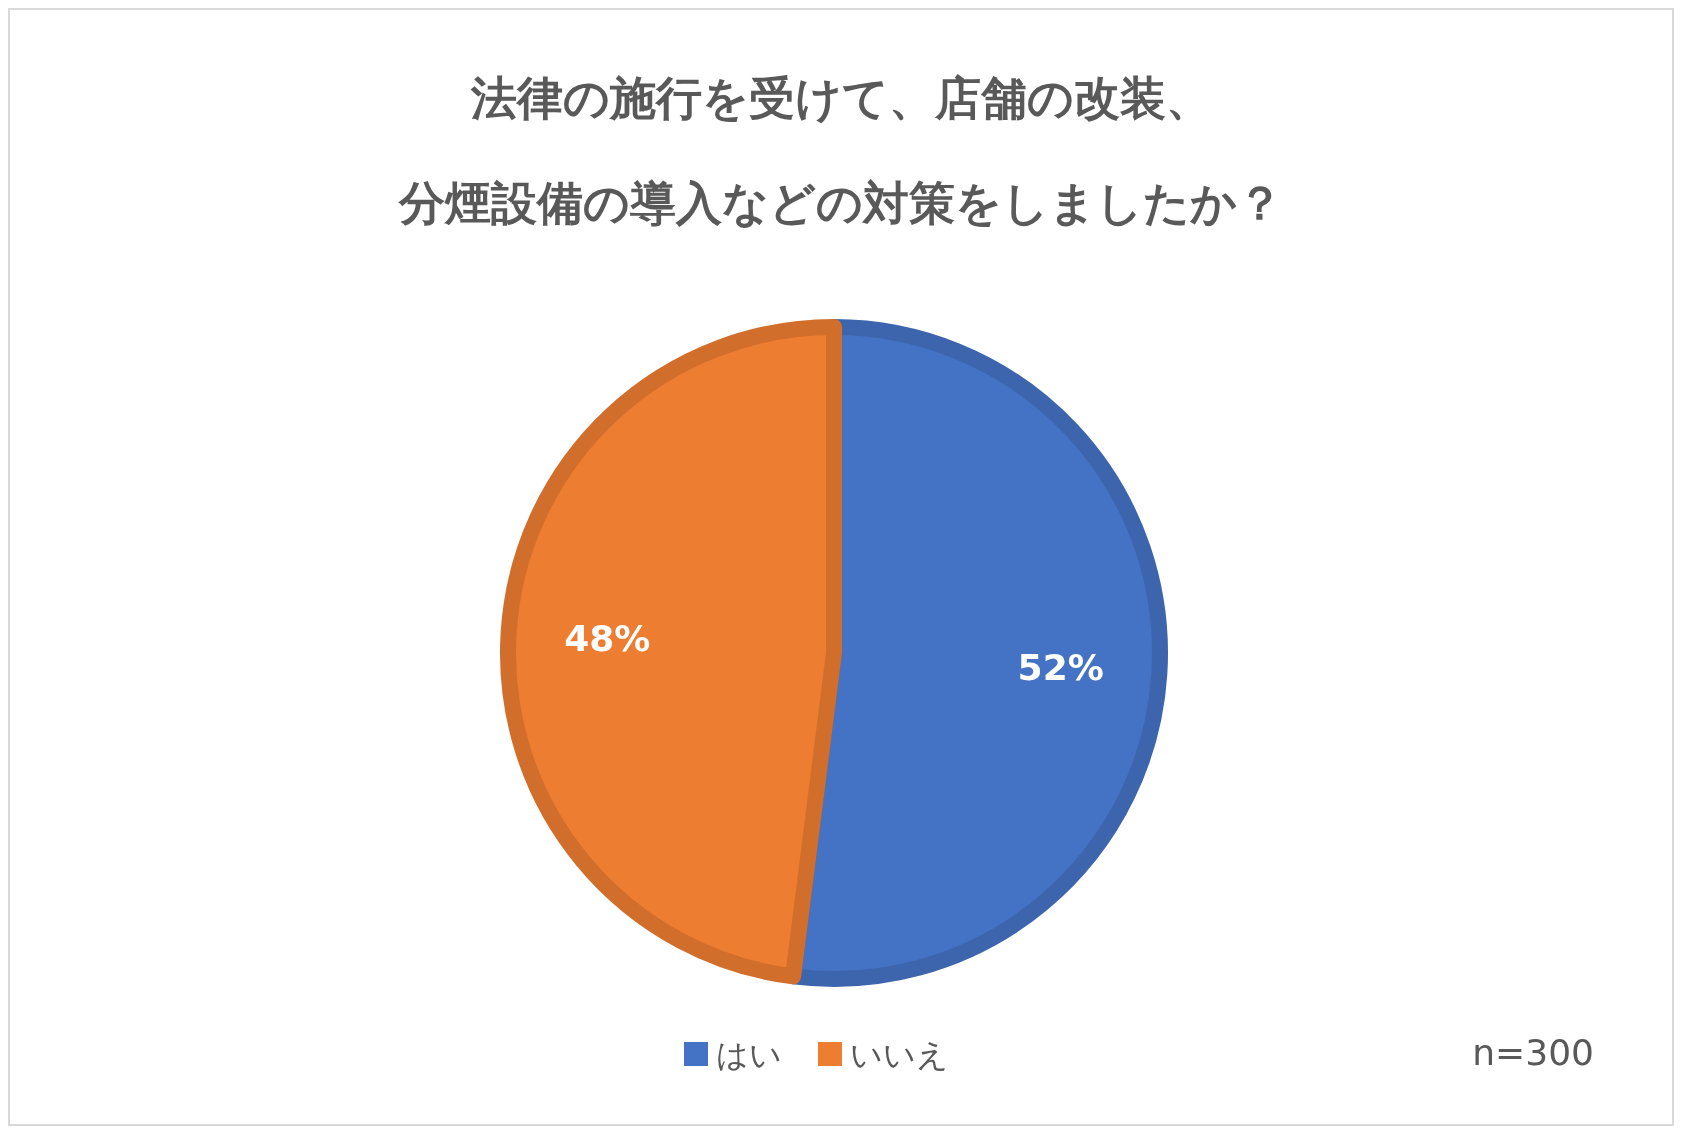  What do you see at coordinates (1060, 667) in the screenshot?
I see `data-label: 52%` at bounding box center [1060, 667].